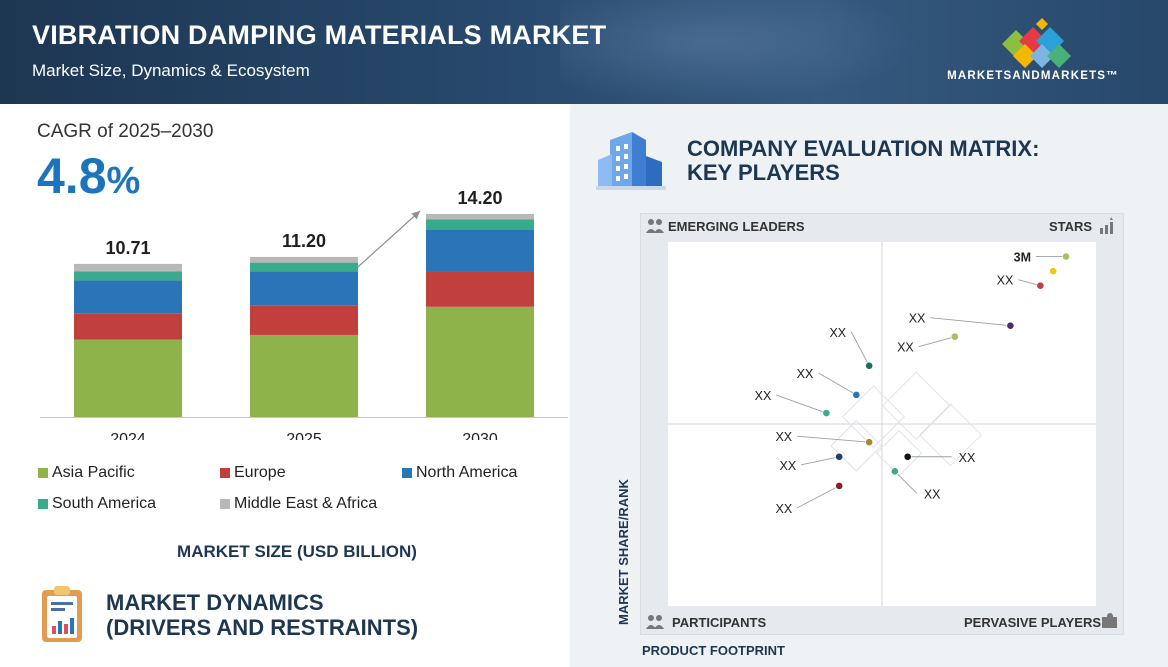 The image size is (1168, 667). I want to click on company-label: 3M, so click(1022, 258).